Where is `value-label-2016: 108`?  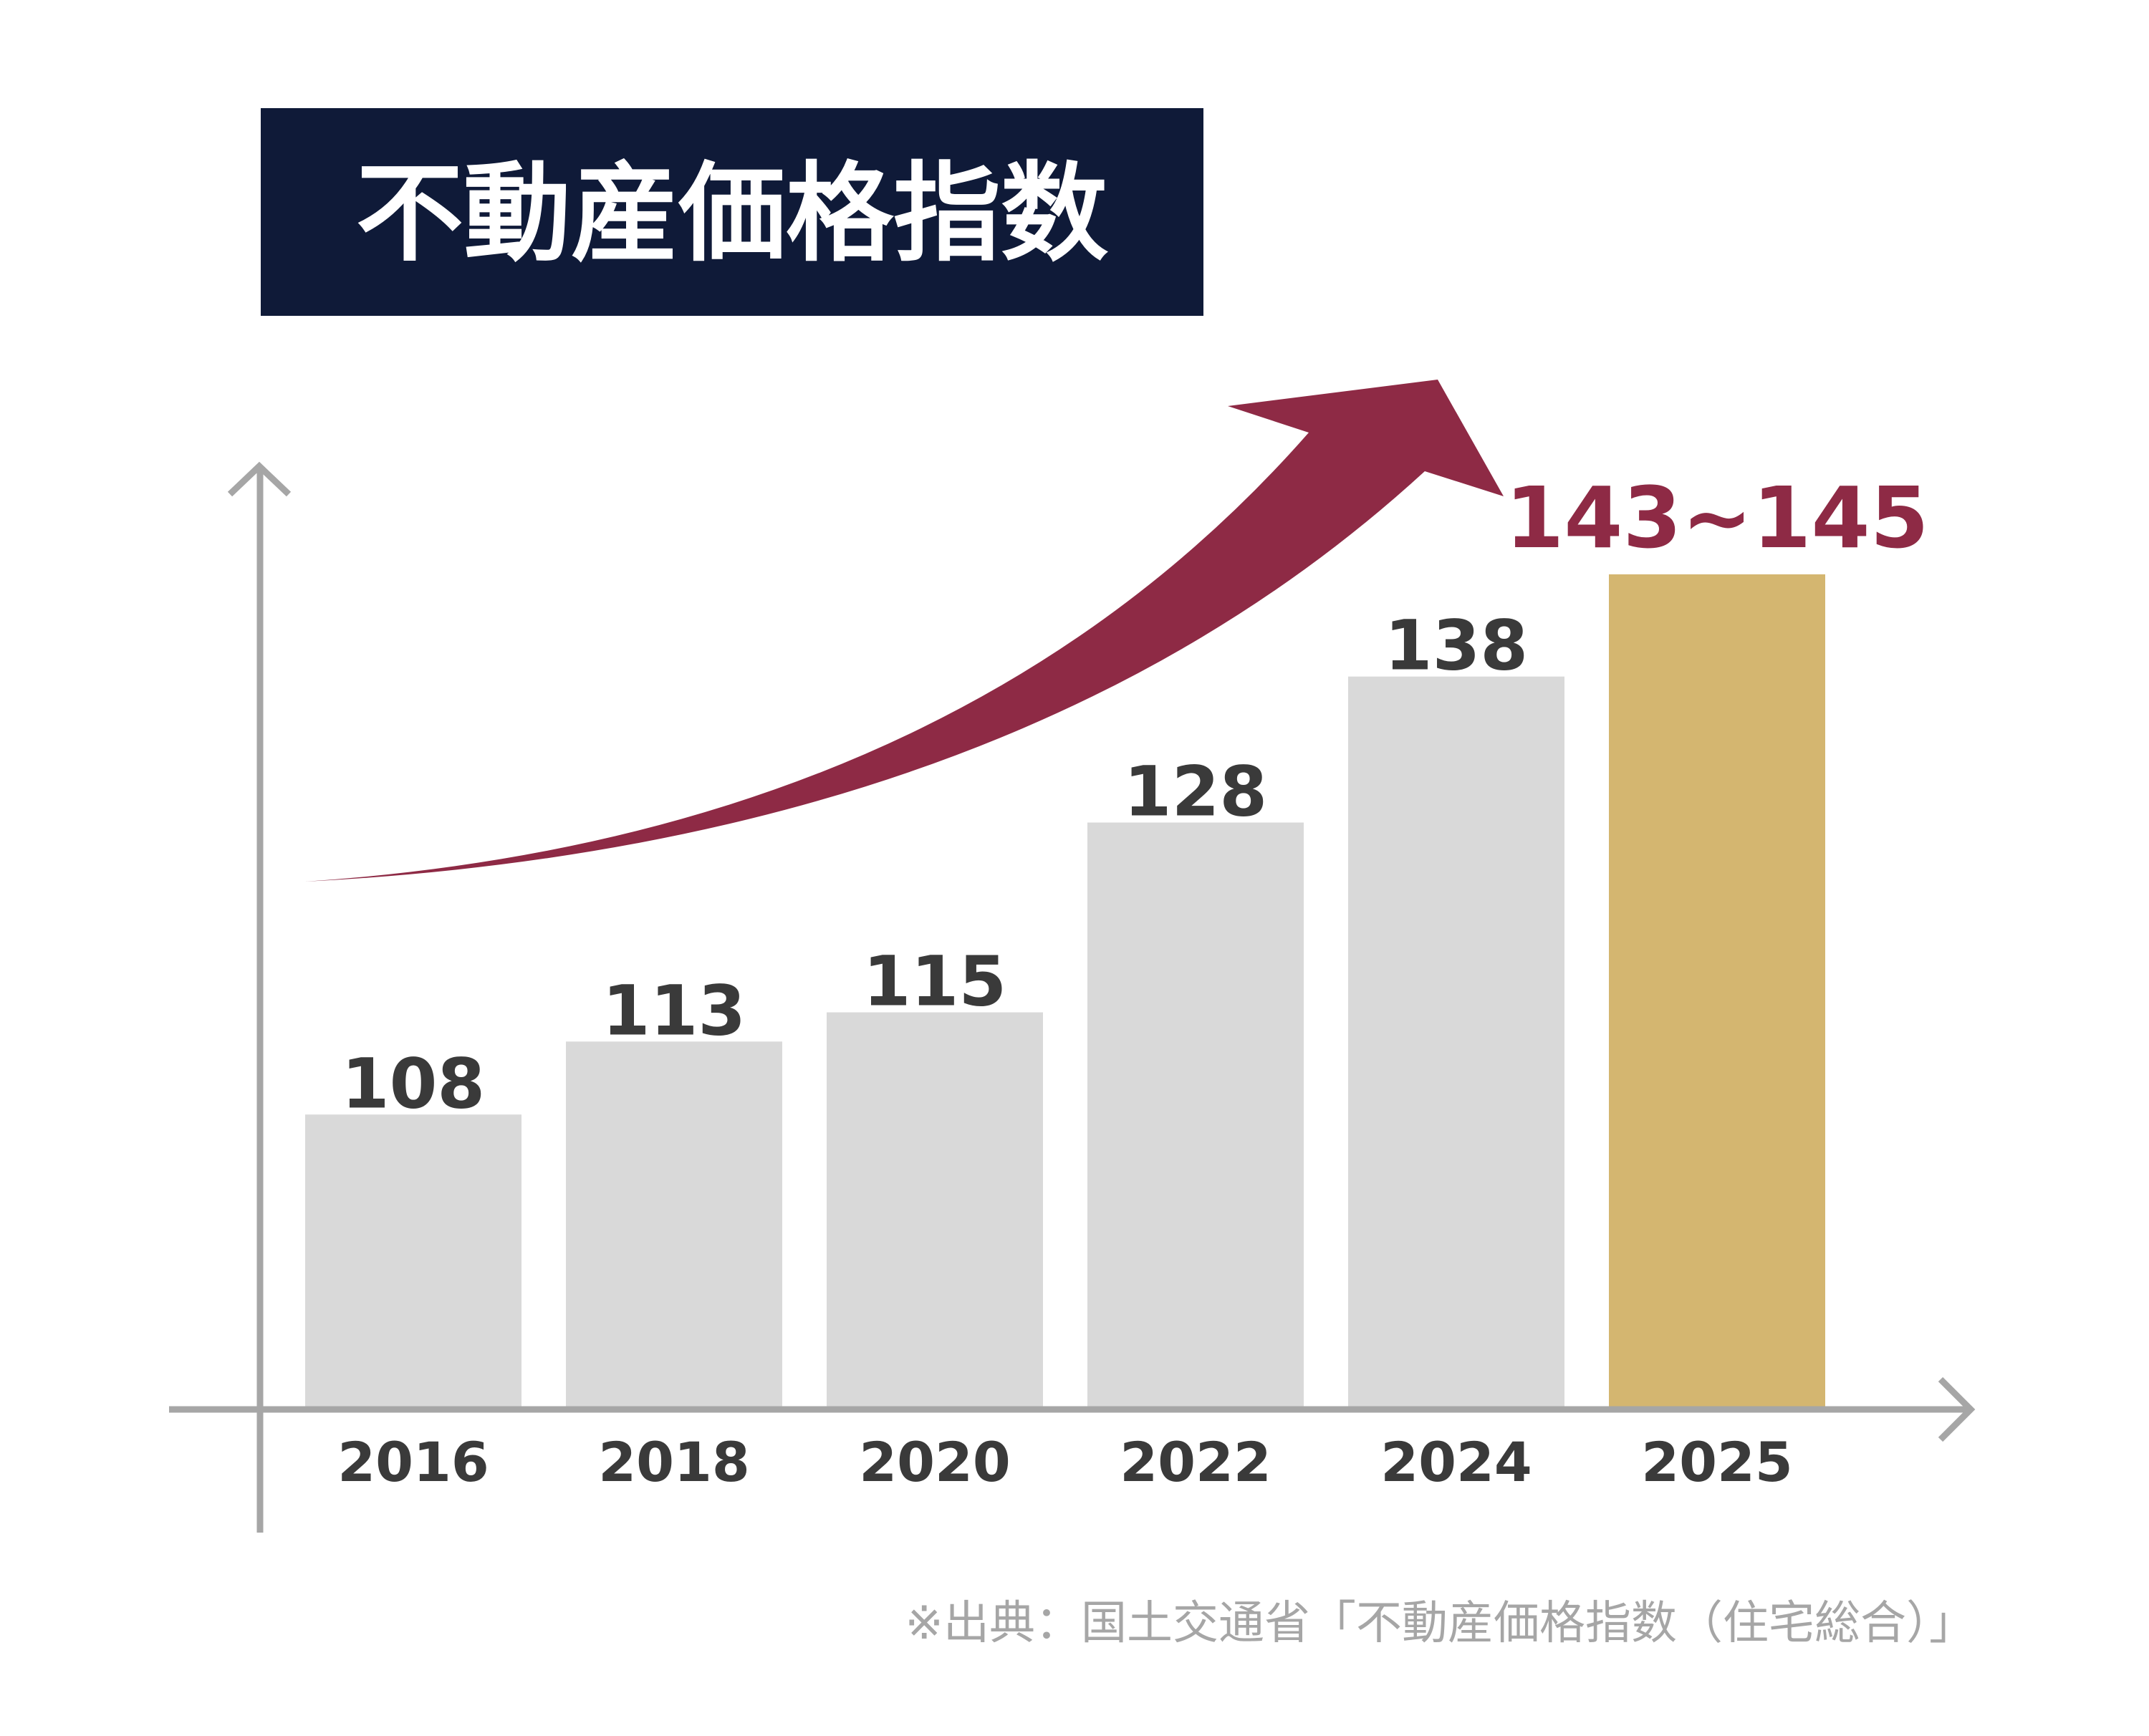 value-label-2016: 108 is located at coordinates (413, 1083).